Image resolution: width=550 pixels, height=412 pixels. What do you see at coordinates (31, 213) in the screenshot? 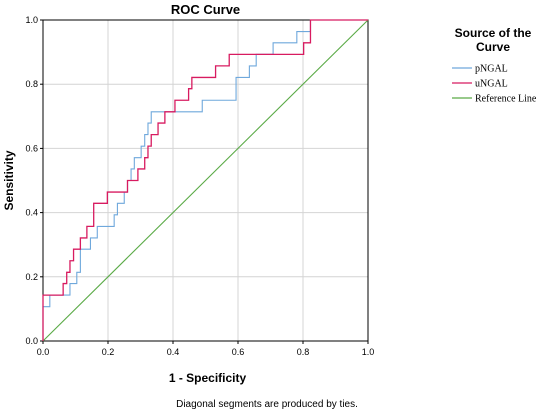
I see `y-tick-label: 0.4` at bounding box center [31, 213].